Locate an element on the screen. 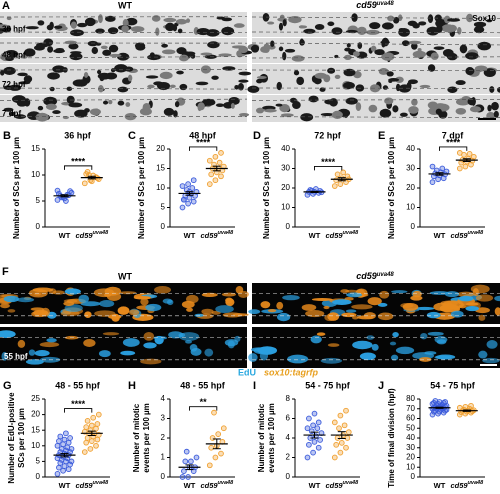 The image size is (500, 494). title-text: cd59 is located at coordinates (366, 5).